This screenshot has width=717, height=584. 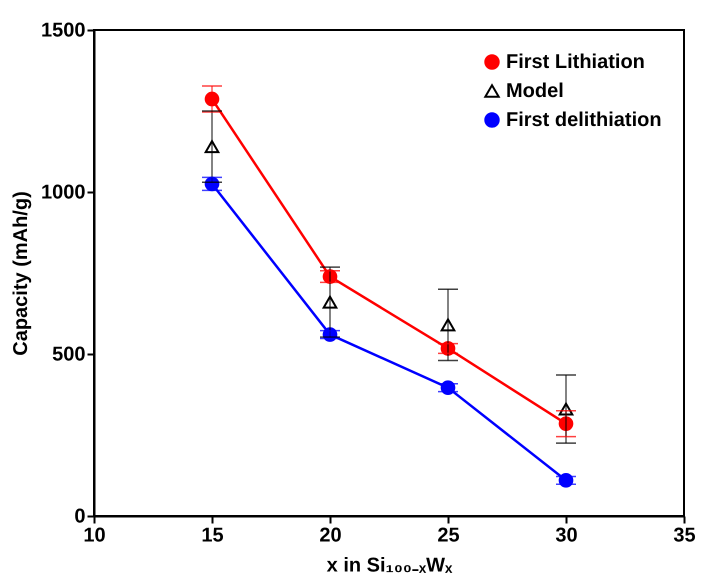 I want to click on legend-label: First Lithiation, so click(x=575, y=62).